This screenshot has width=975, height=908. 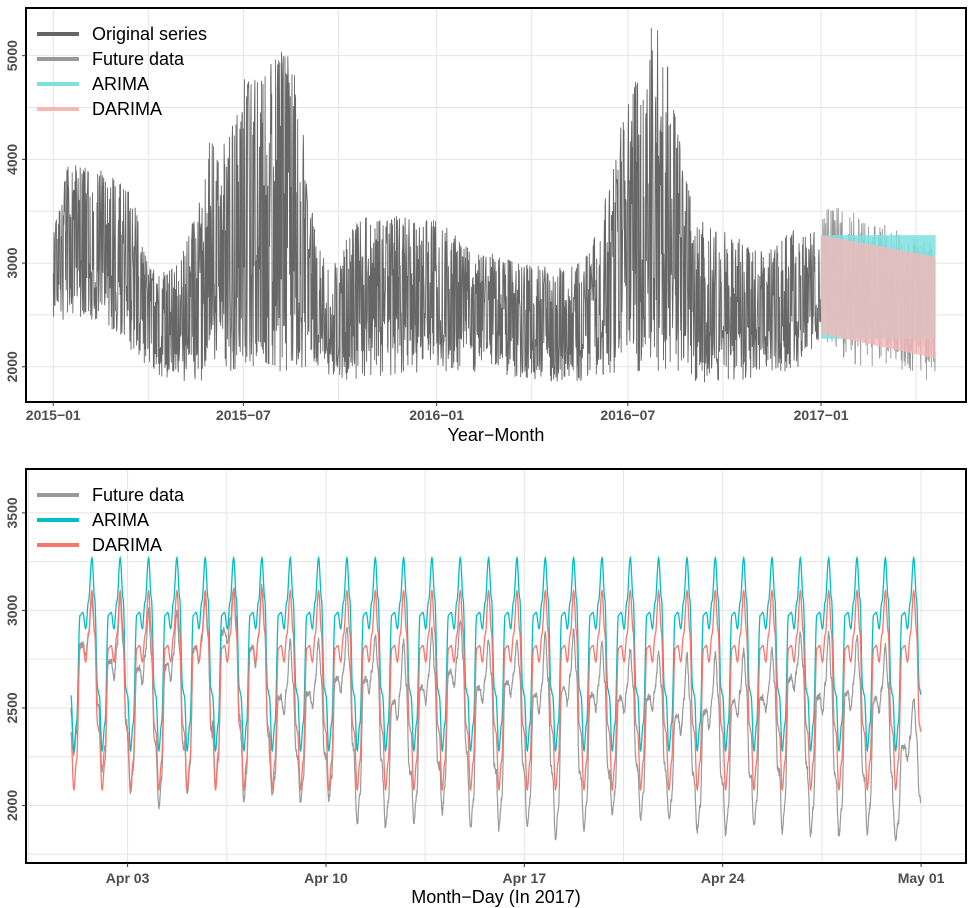 What do you see at coordinates (12, 55) in the screenshot?
I see `y-tick-label: 5000` at bounding box center [12, 55].